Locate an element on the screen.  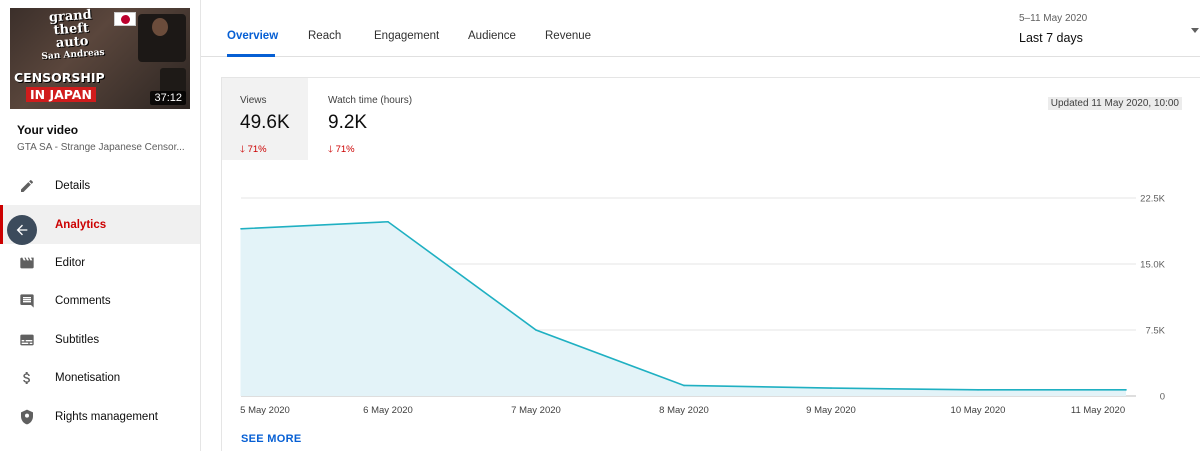
subtitles-icon is located at coordinates (27, 340).